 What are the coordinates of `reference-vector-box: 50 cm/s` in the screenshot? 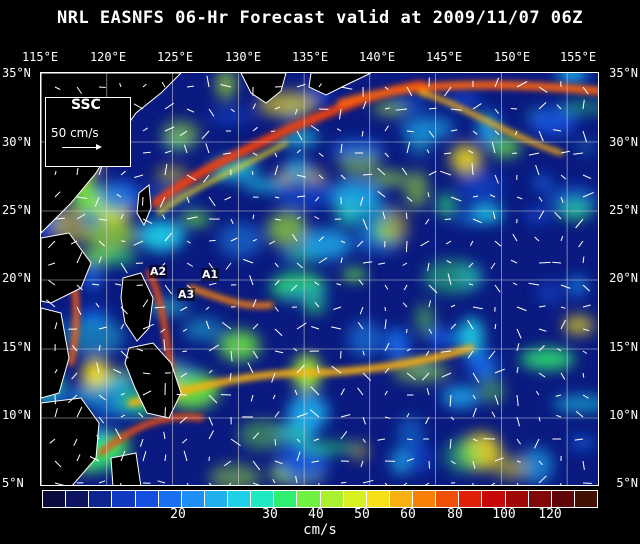 It's located at (88, 132).